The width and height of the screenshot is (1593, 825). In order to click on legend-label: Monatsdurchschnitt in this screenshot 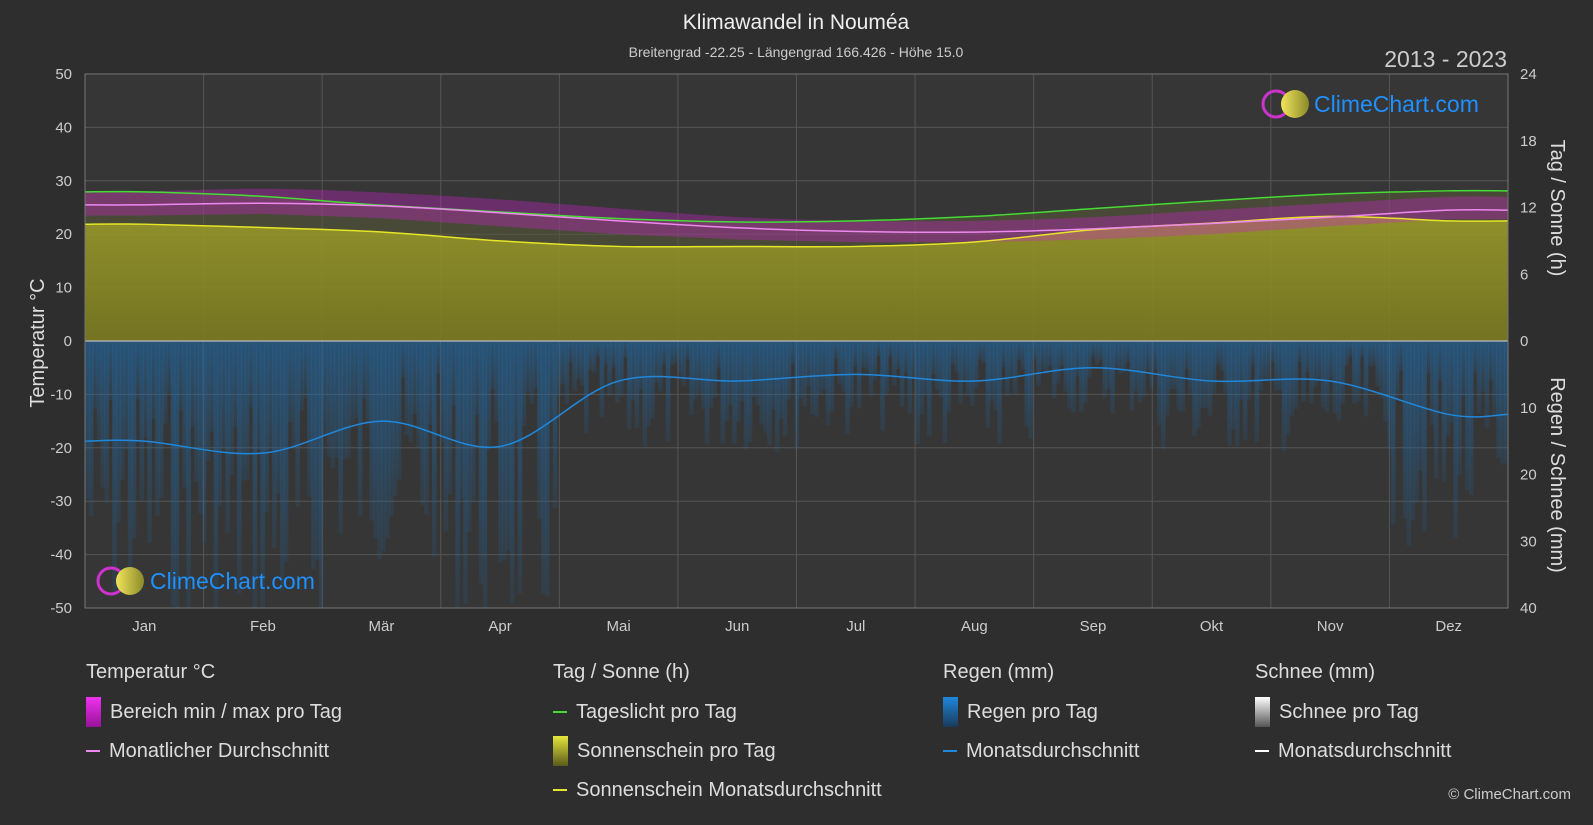, I will do `click(1365, 751)`.